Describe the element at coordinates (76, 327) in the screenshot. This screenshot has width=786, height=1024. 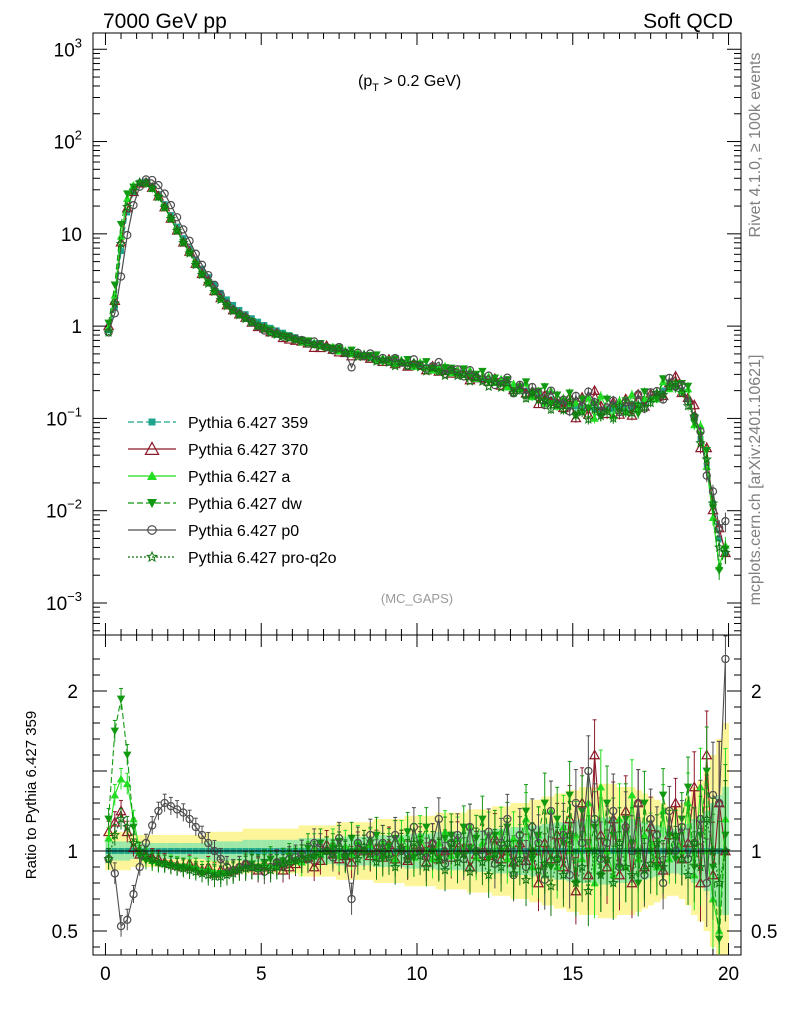
I see `y-tick-label: 1` at that location.